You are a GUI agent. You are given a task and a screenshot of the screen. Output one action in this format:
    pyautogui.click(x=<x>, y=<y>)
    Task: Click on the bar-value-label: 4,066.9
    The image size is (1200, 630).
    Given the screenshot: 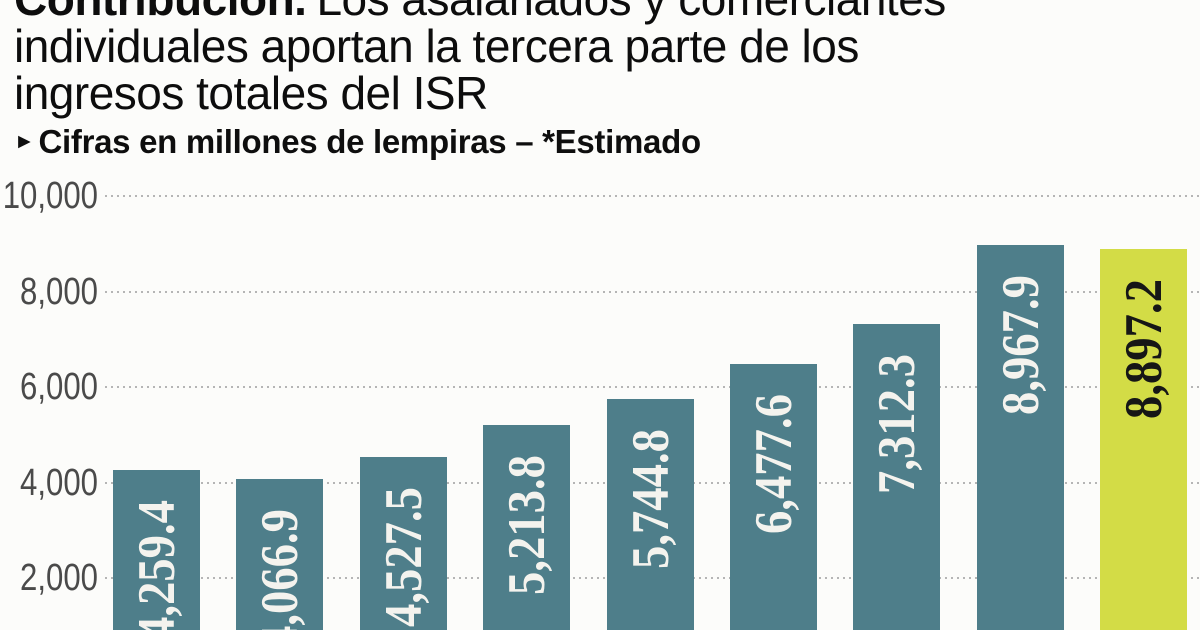 What is the action you would take?
    pyautogui.click(x=280, y=569)
    